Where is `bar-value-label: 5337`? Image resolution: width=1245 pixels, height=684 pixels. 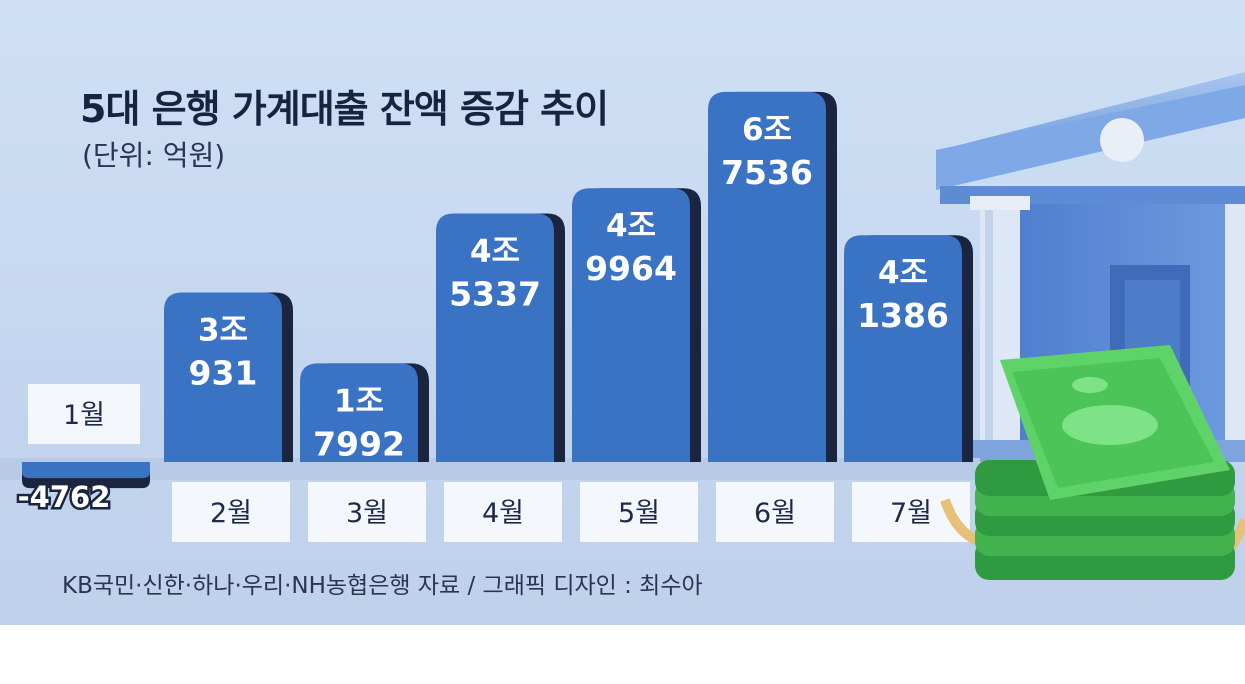
bar-value-label: 5337 is located at coordinates (495, 294).